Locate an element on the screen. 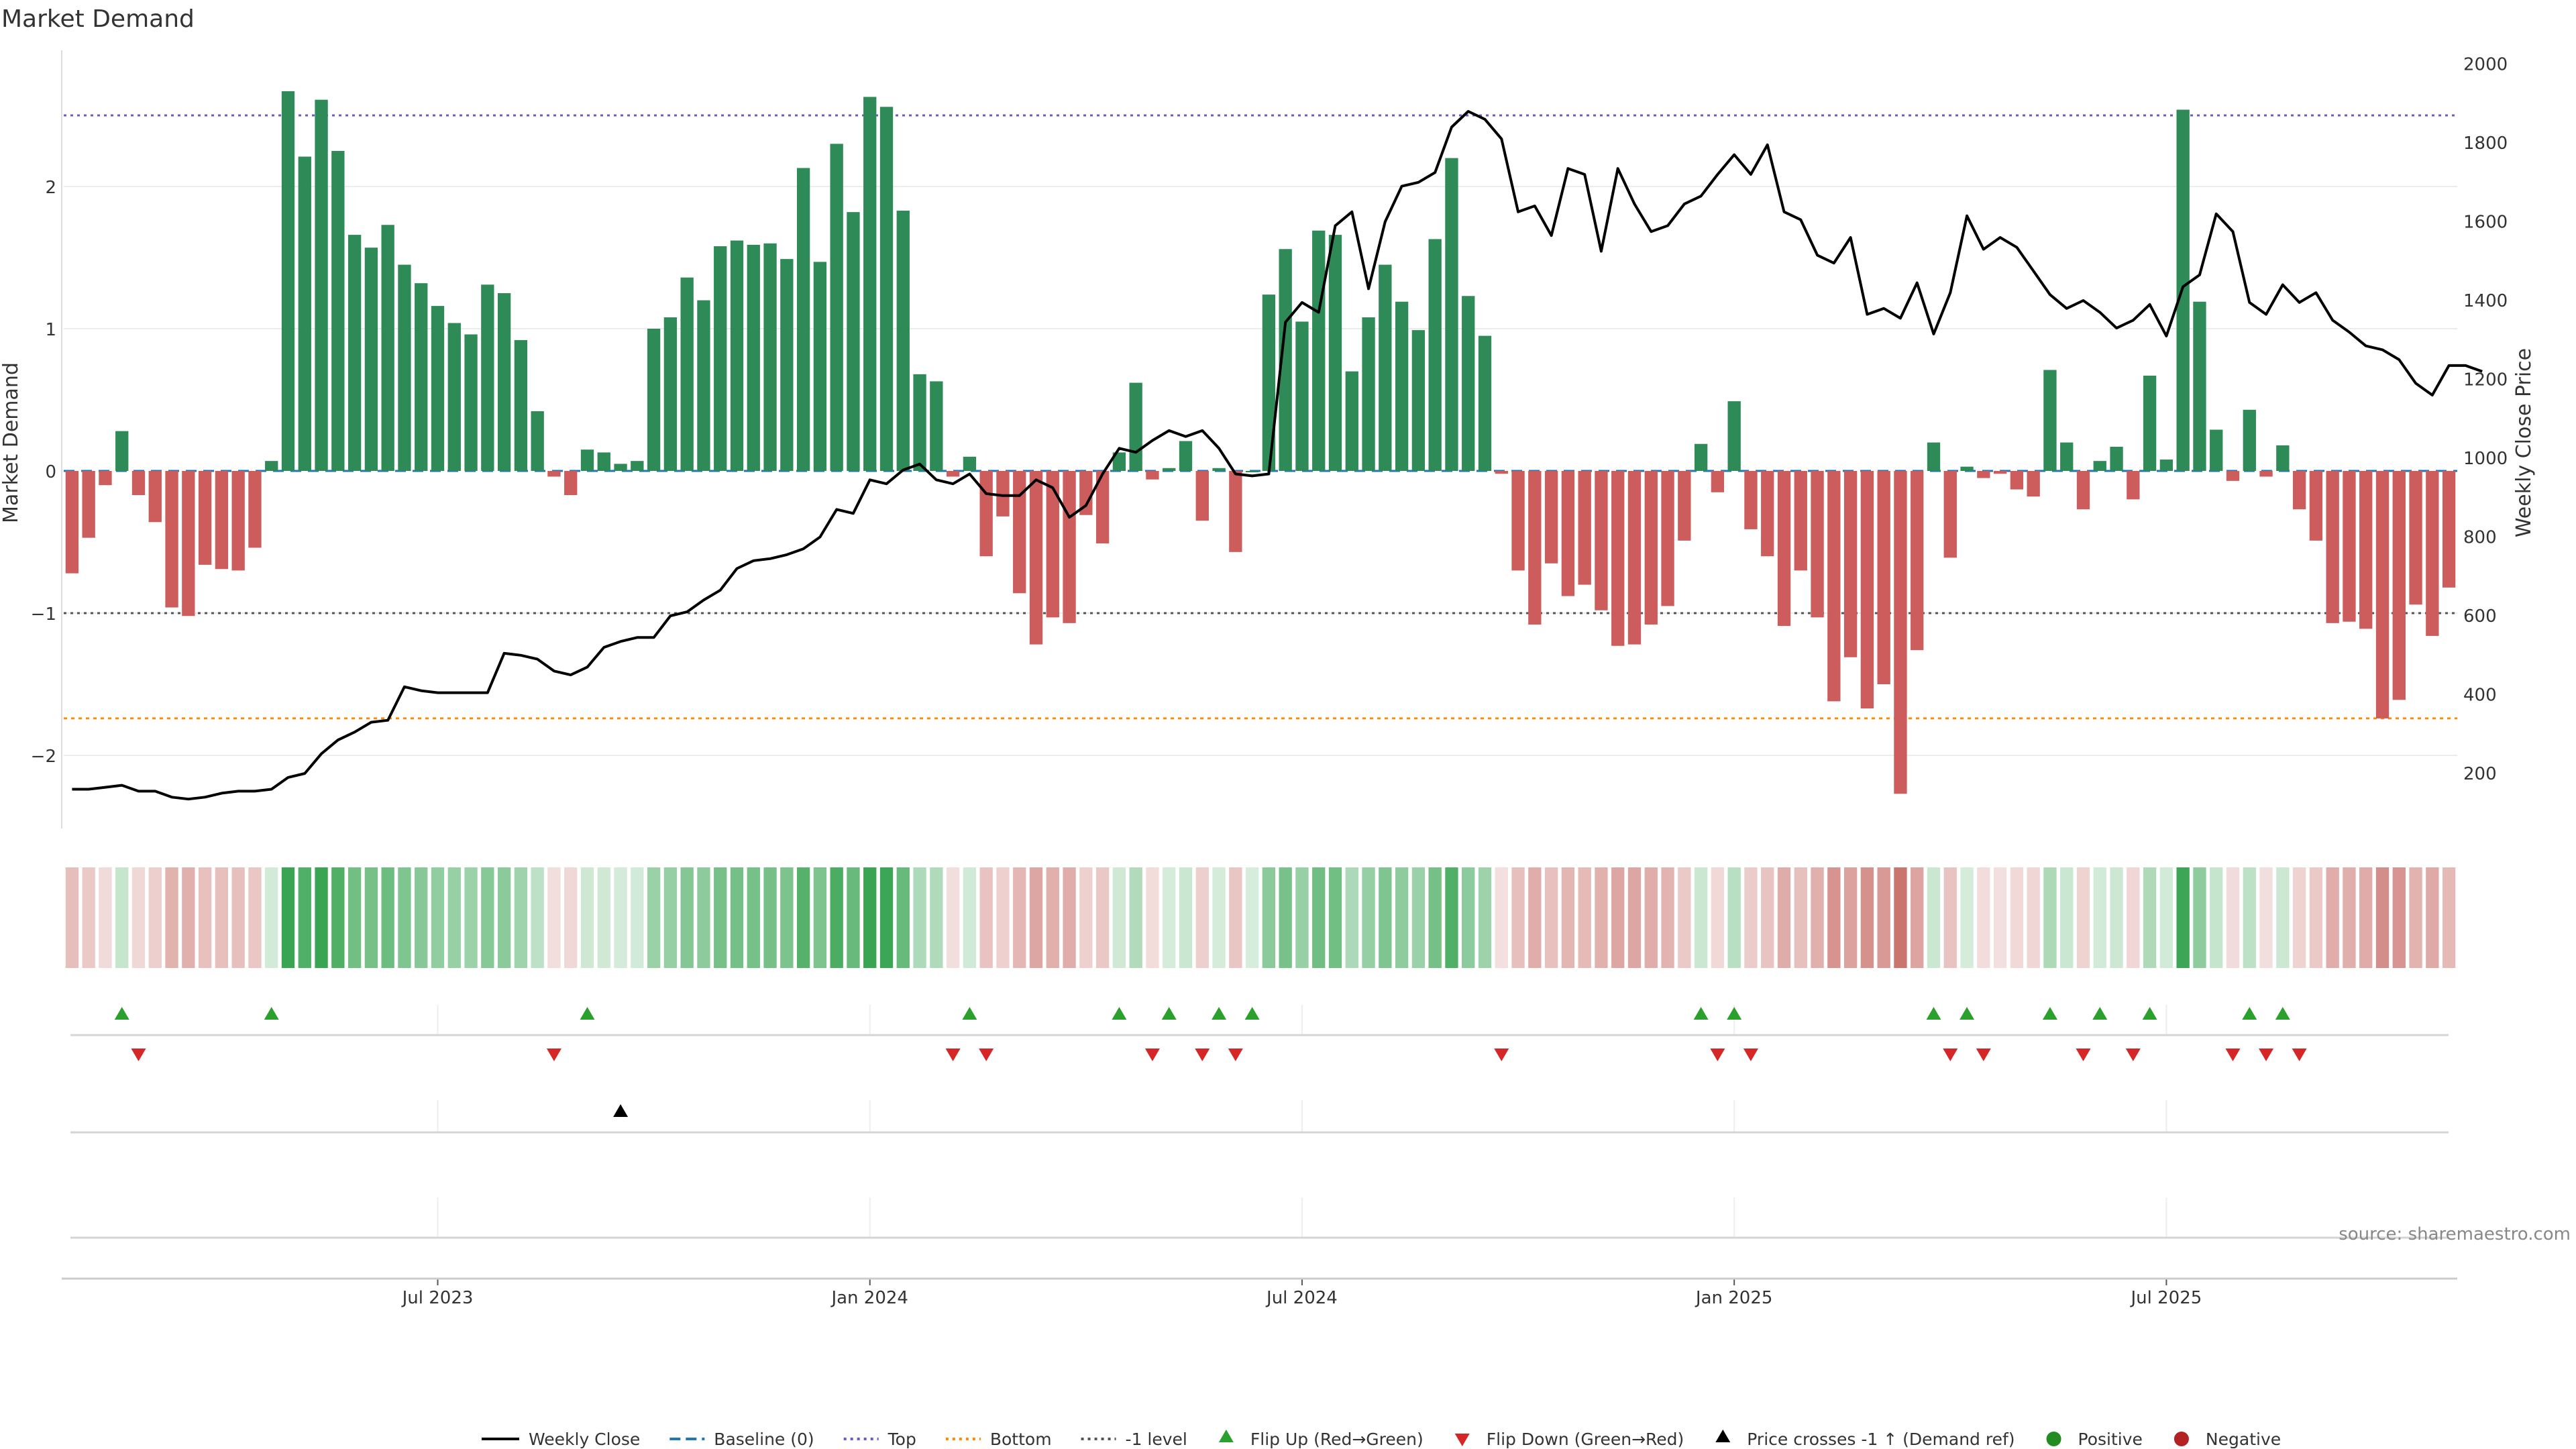 The image size is (2576, 1449). y2-tick-label: 1600 is located at coordinates (2485, 223).